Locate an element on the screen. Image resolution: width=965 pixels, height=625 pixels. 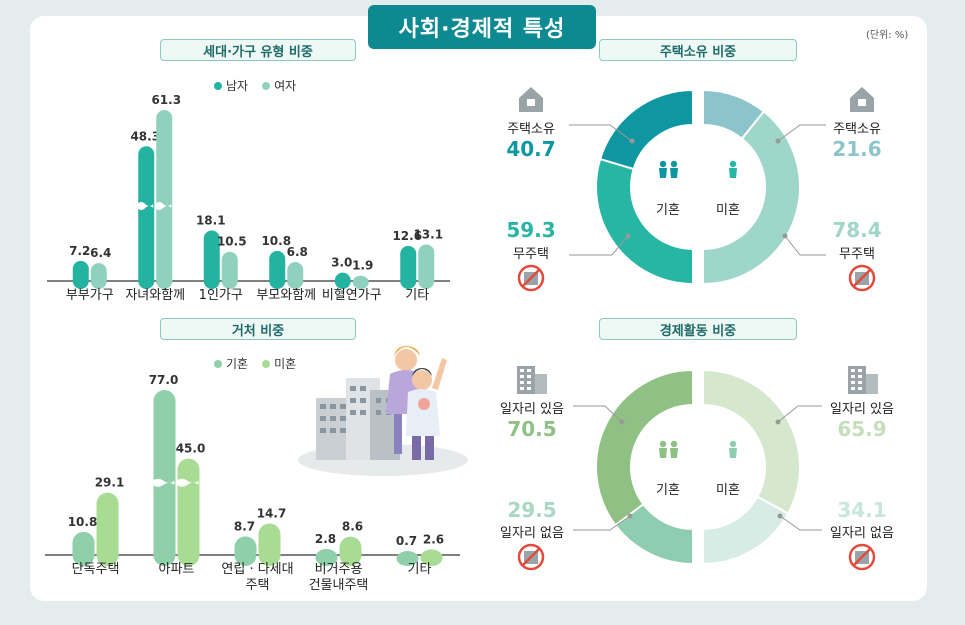
nojob-married-value: 29.5 is located at coordinates (532, 510).